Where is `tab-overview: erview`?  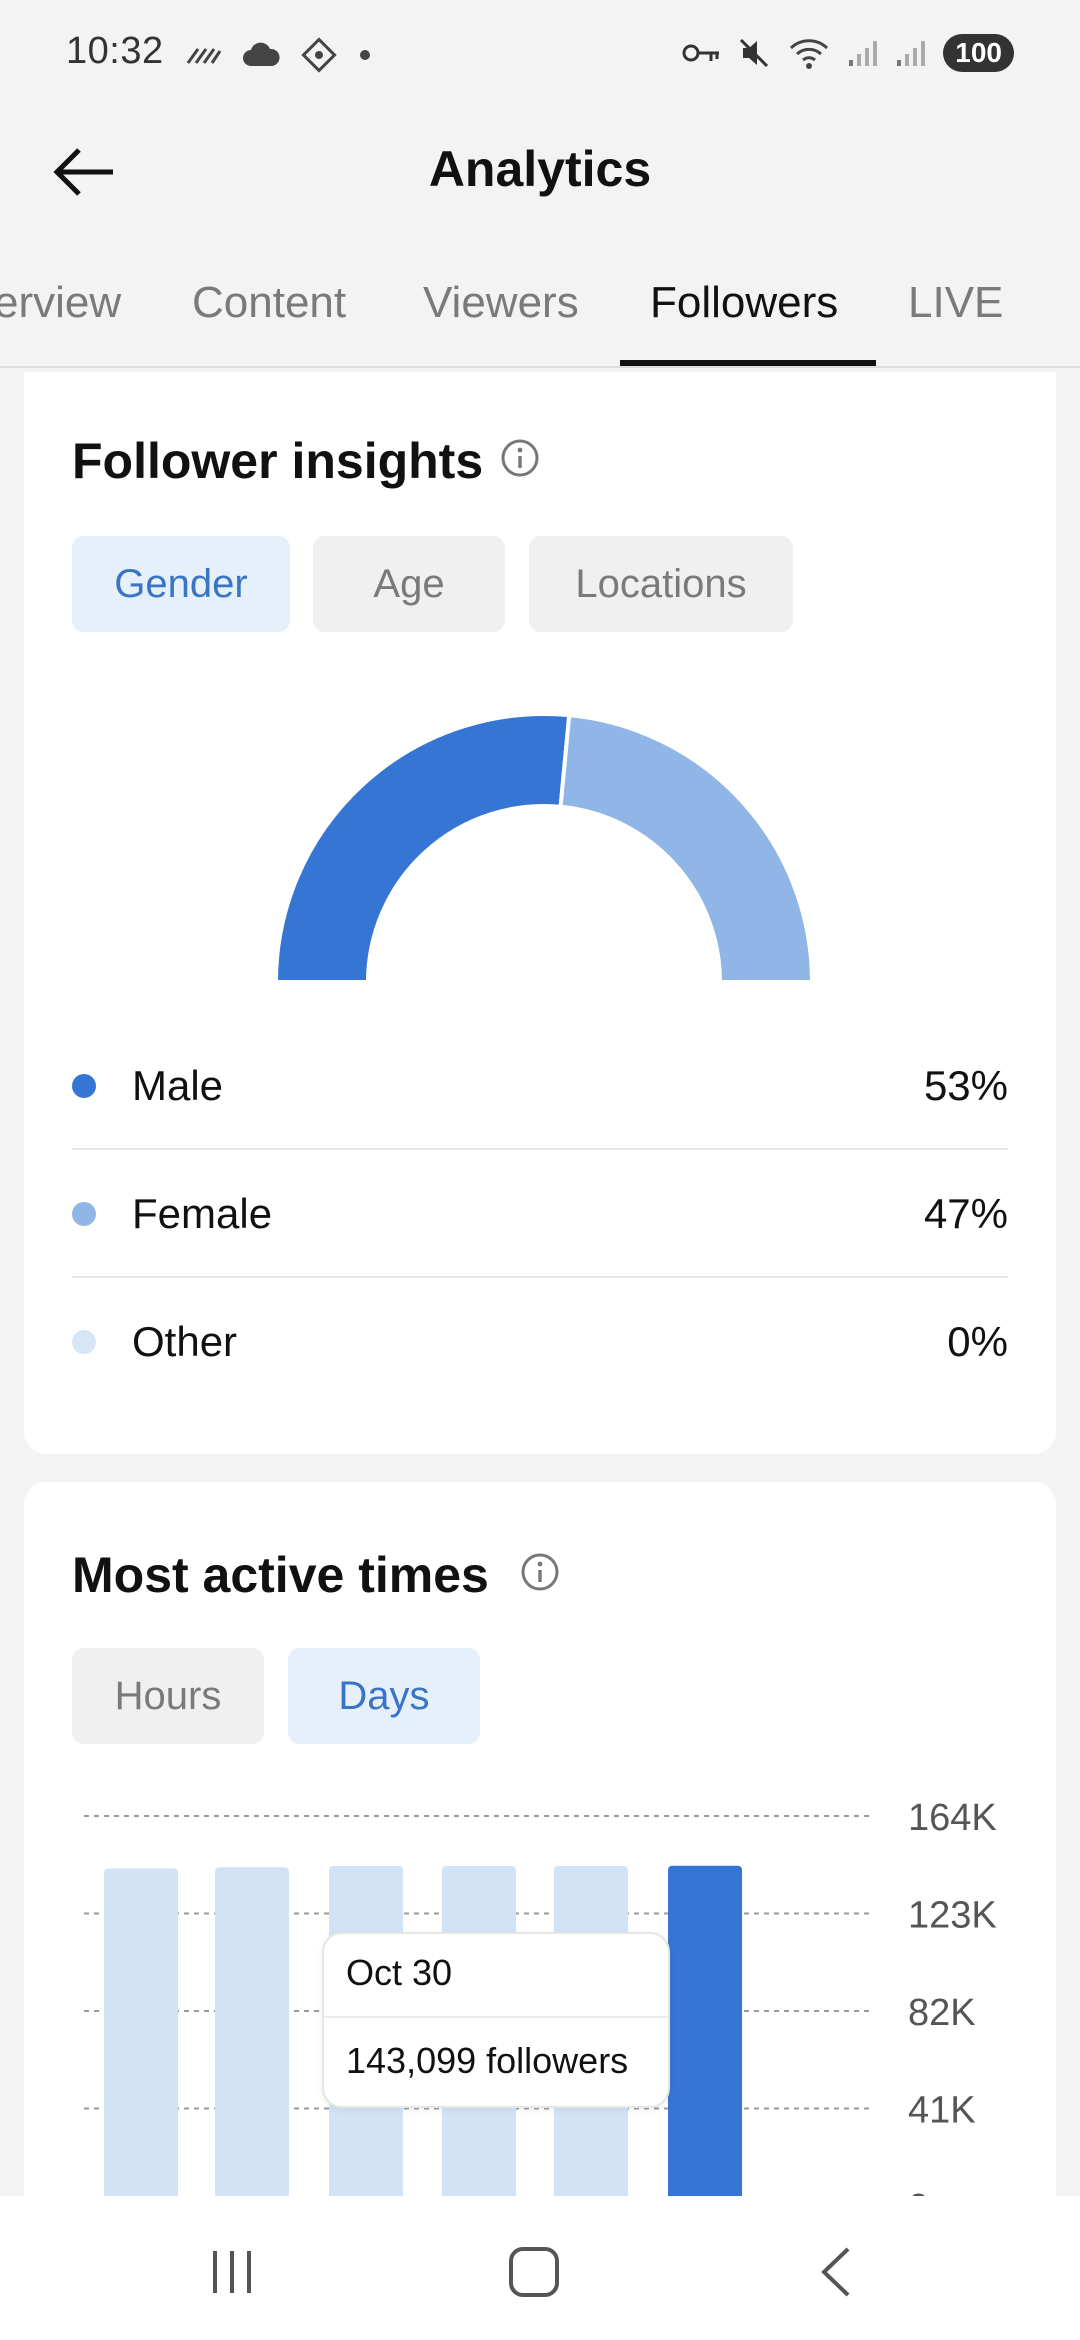
tab-overview: erview is located at coordinates (61, 302).